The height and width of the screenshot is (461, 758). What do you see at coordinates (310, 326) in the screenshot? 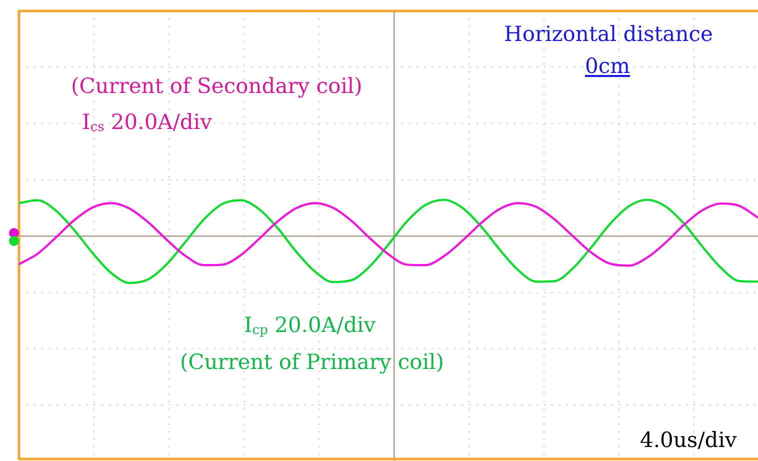
I see `text: I$_{cp}$ 20.0A/div` at bounding box center [310, 326].